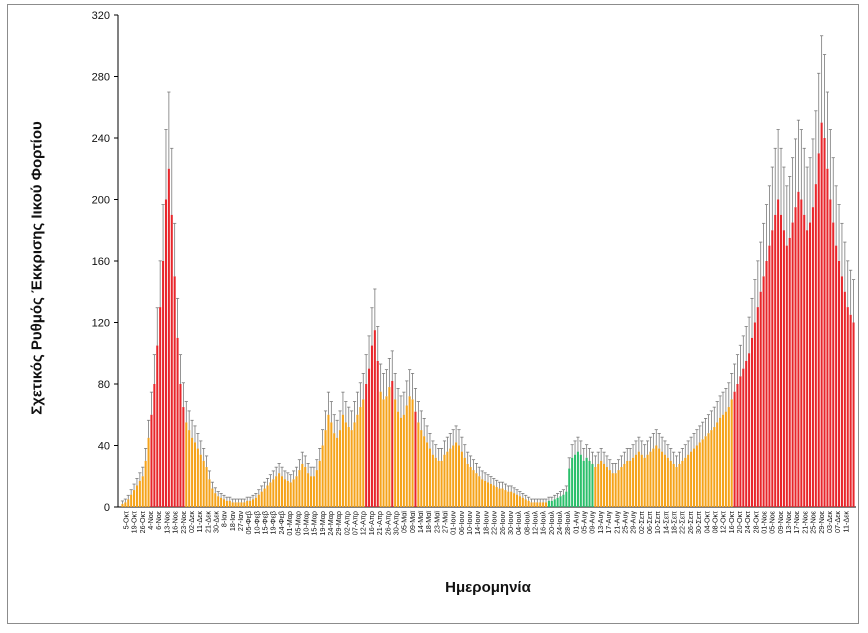 The width and height of the screenshot is (868, 633). Describe the element at coordinates (477, 523) in the screenshot. I see `x-tick-label: 14-Ιουν` at that location.